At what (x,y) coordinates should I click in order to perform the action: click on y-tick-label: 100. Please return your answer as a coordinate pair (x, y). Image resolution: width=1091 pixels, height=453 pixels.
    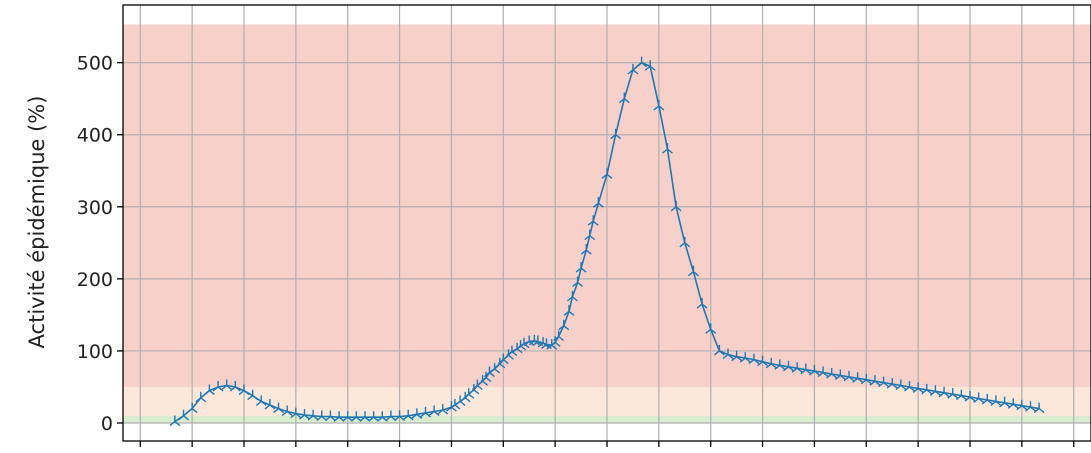
    Looking at the image, I should click on (95, 352).